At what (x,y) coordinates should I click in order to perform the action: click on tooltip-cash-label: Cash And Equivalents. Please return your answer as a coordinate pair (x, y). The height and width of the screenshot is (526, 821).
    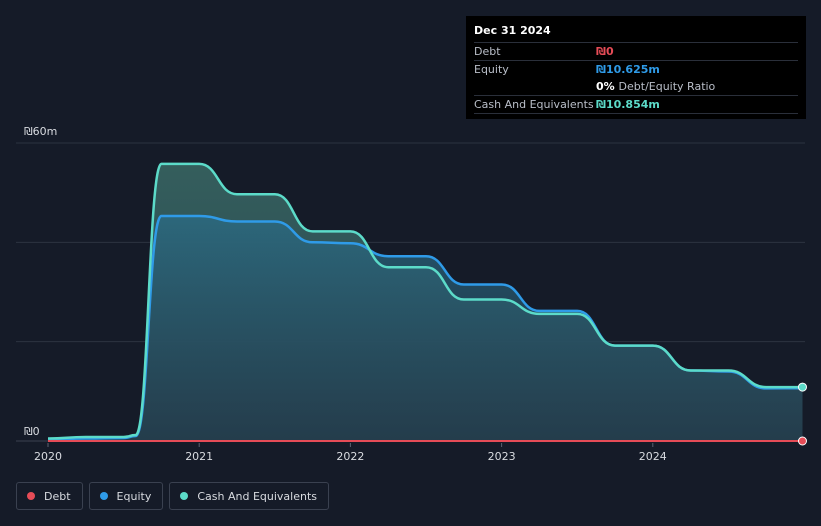
    Looking at the image, I should click on (534, 104).